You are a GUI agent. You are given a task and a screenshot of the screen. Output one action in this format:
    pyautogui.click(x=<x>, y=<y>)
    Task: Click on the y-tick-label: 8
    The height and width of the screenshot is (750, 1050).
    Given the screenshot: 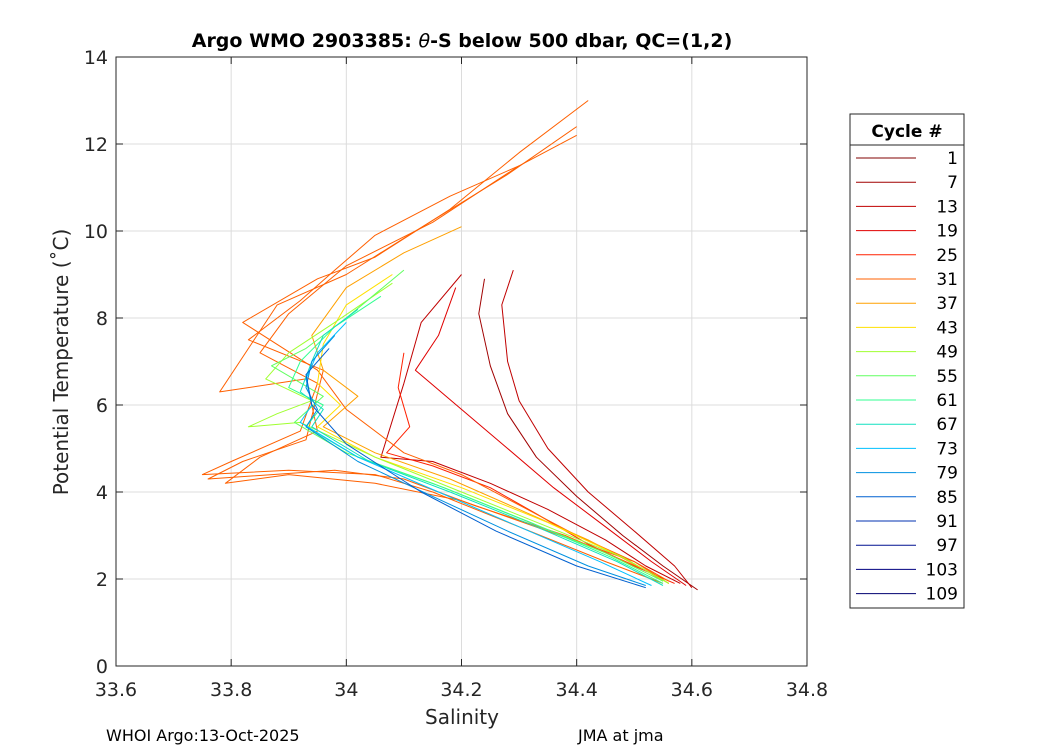 What is the action you would take?
    pyautogui.click(x=102, y=319)
    